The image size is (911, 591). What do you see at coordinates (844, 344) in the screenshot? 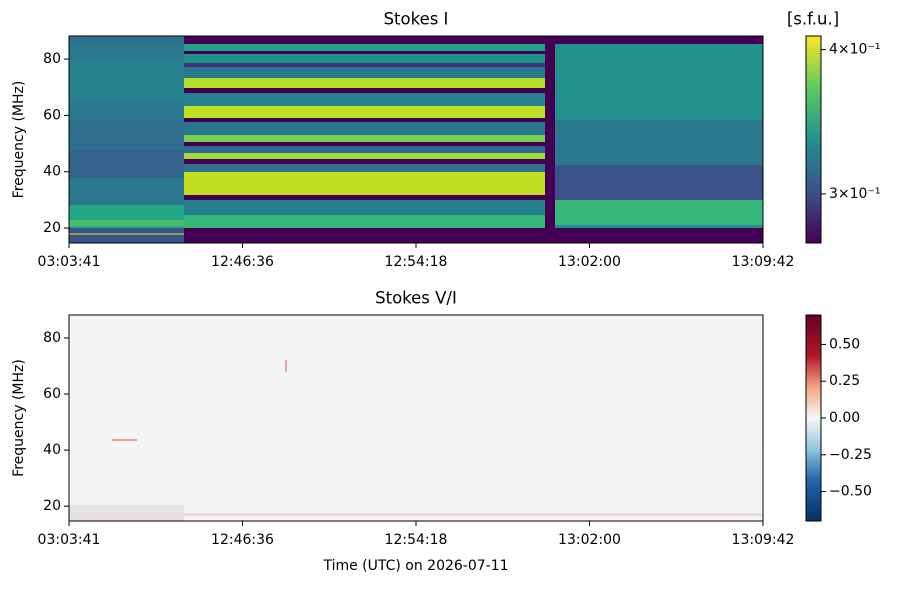
I see `colorbar-tick-label: 0.50` at bounding box center [844, 344].